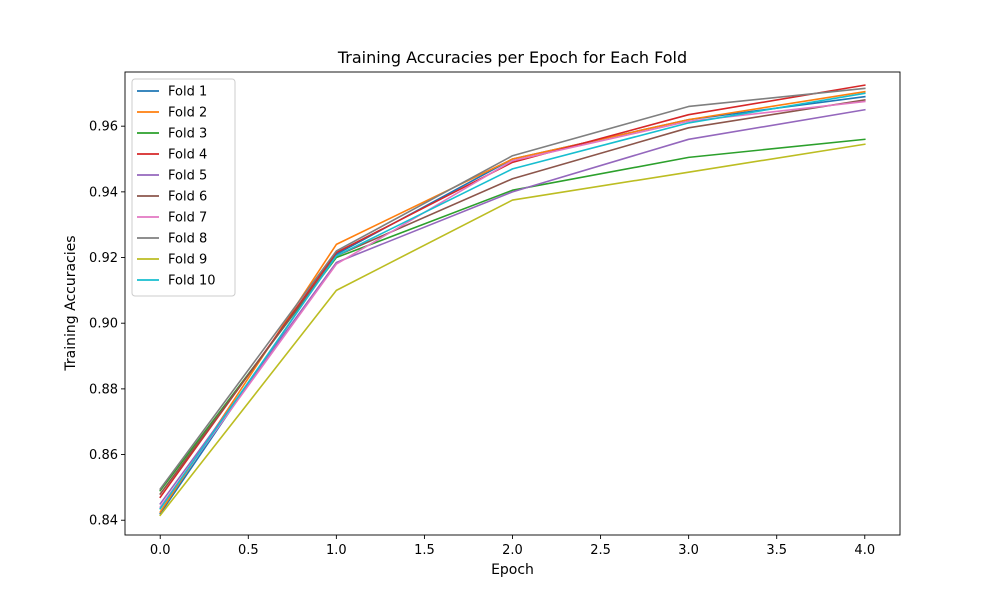  What do you see at coordinates (187, 218) in the screenshot?
I see `legend-label-fold-7: Fold 7` at bounding box center [187, 218].